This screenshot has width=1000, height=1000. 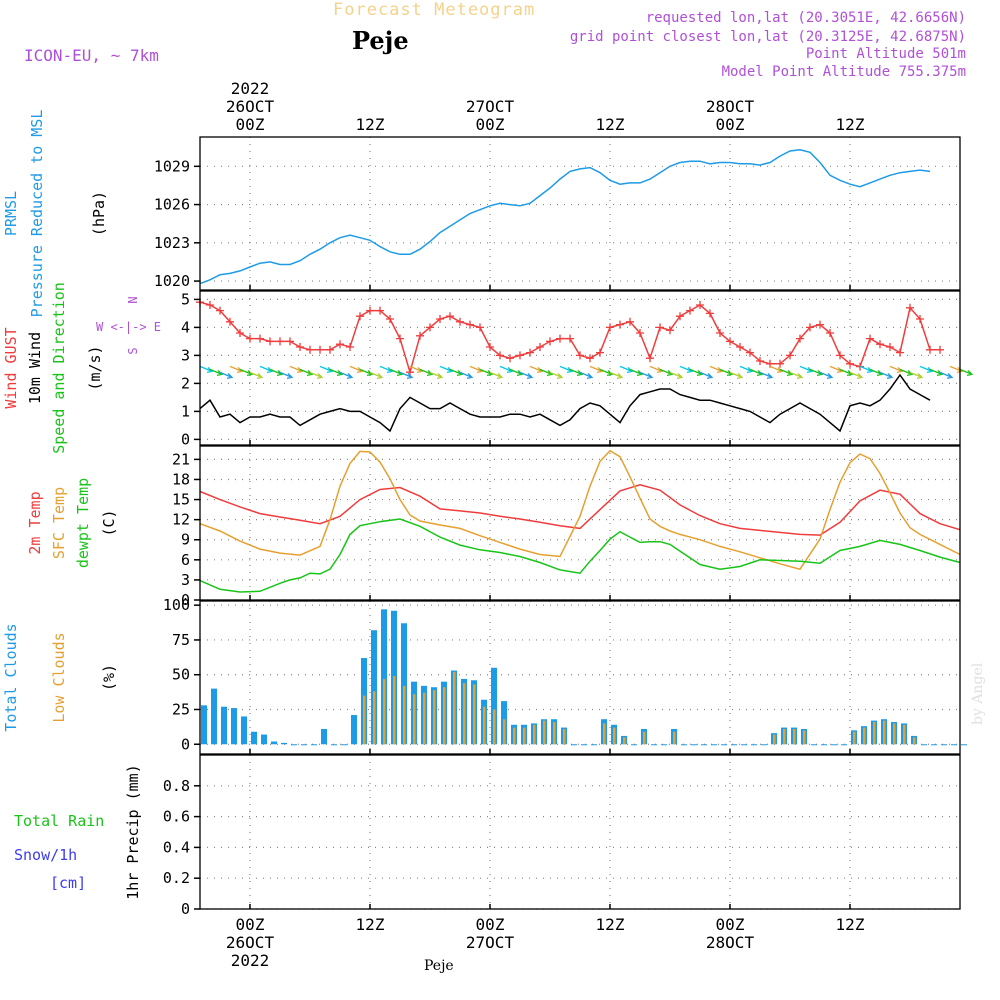 I want to click on panel-precip, so click(x=577, y=832).